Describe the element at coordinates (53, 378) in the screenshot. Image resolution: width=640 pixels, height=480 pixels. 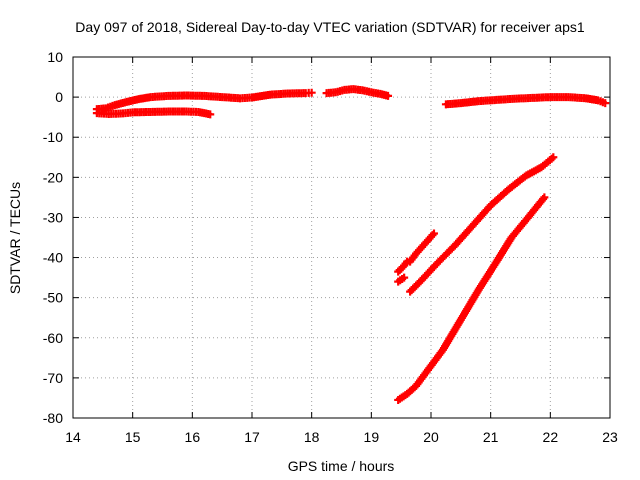
I see `y-tick-label: -70` at that location.